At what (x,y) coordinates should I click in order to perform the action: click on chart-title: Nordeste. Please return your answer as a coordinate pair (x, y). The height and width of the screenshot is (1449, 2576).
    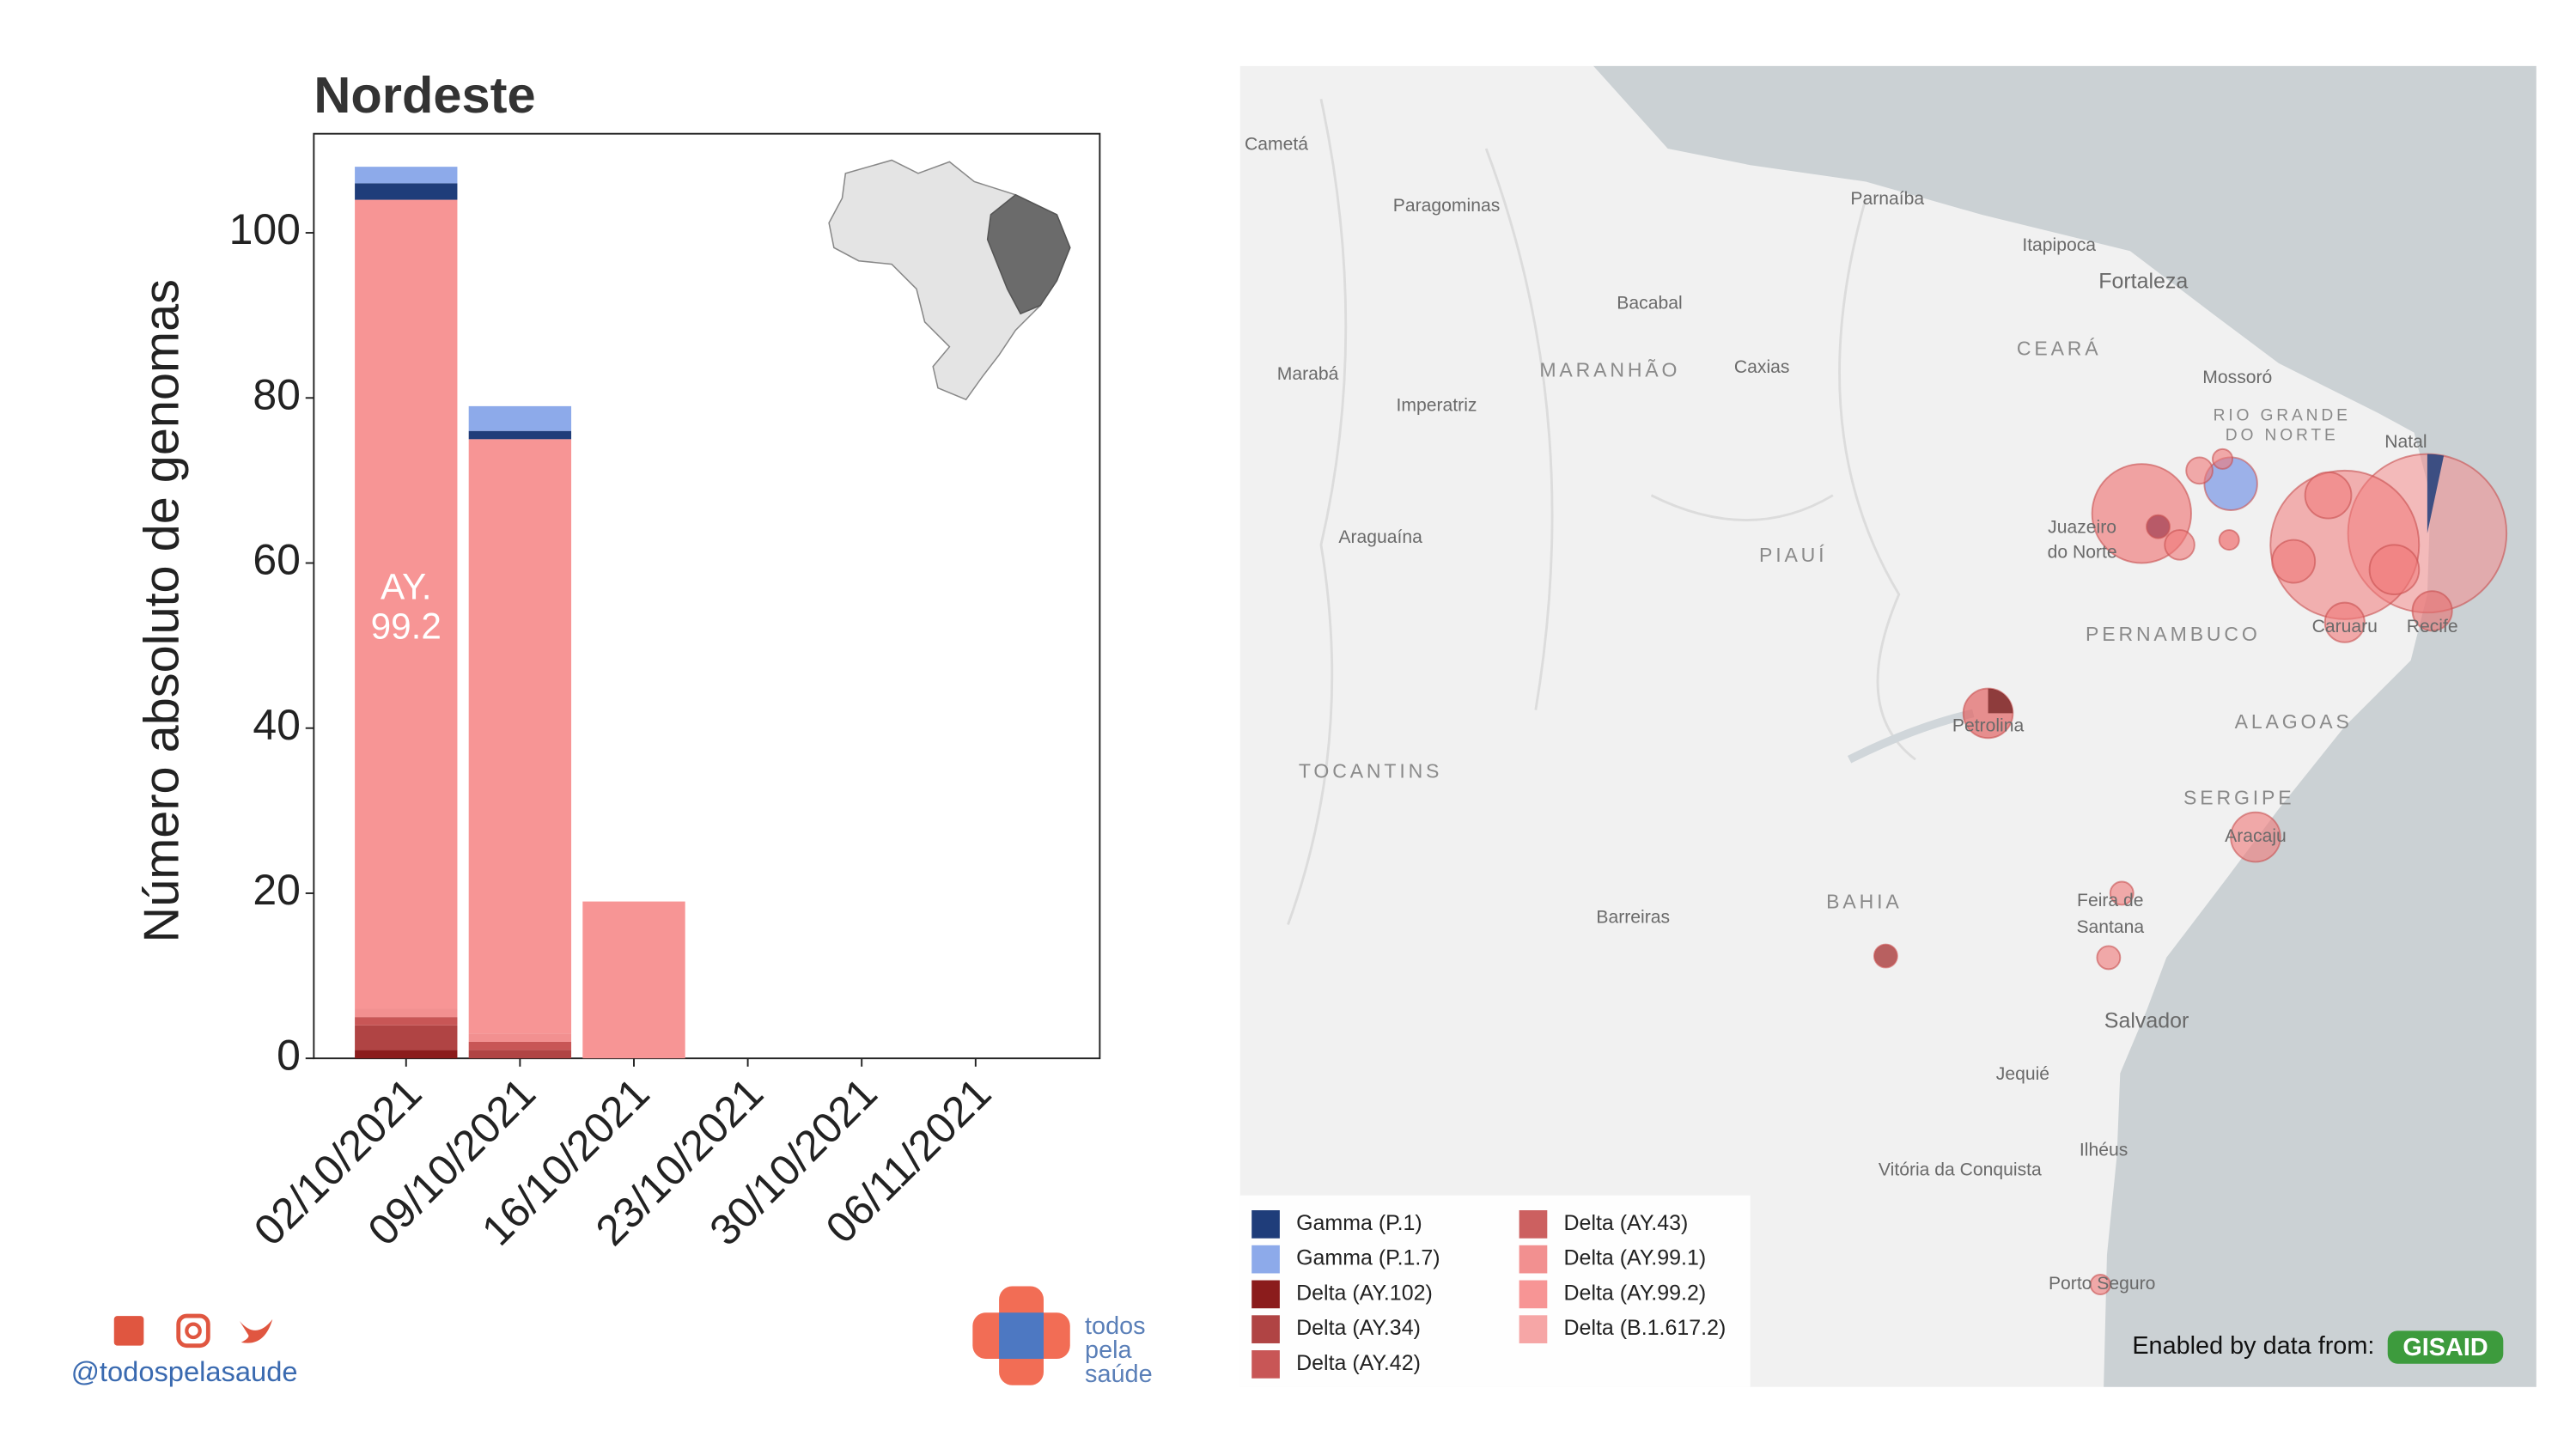
    Looking at the image, I should click on (424, 95).